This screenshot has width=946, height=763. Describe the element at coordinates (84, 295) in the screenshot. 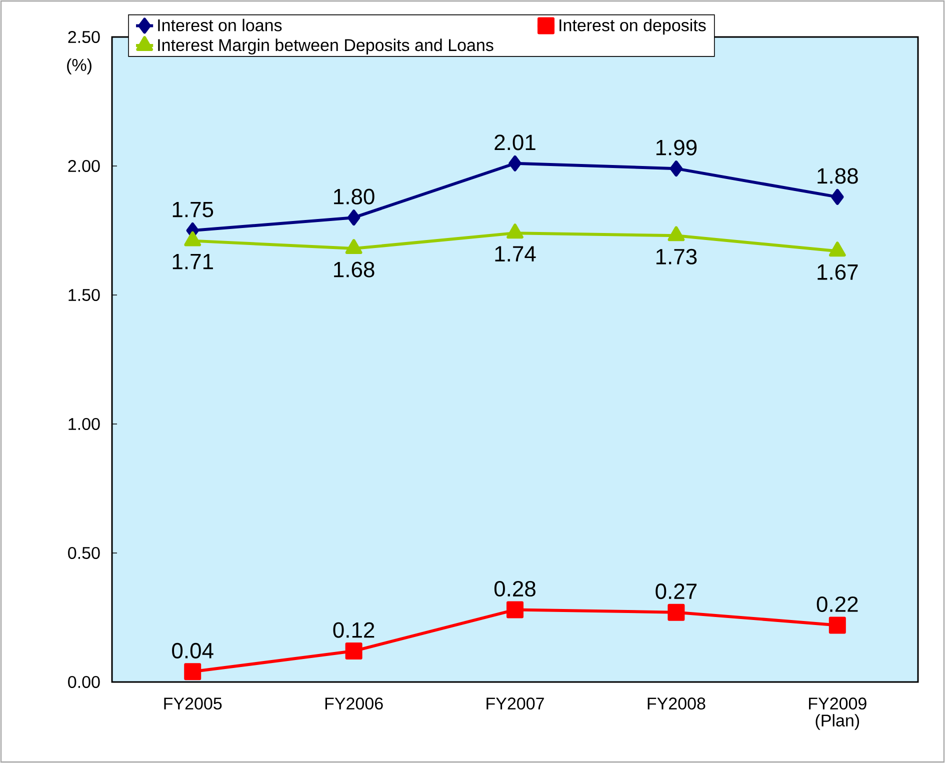

I see `y-tick-label: 1.50` at that location.